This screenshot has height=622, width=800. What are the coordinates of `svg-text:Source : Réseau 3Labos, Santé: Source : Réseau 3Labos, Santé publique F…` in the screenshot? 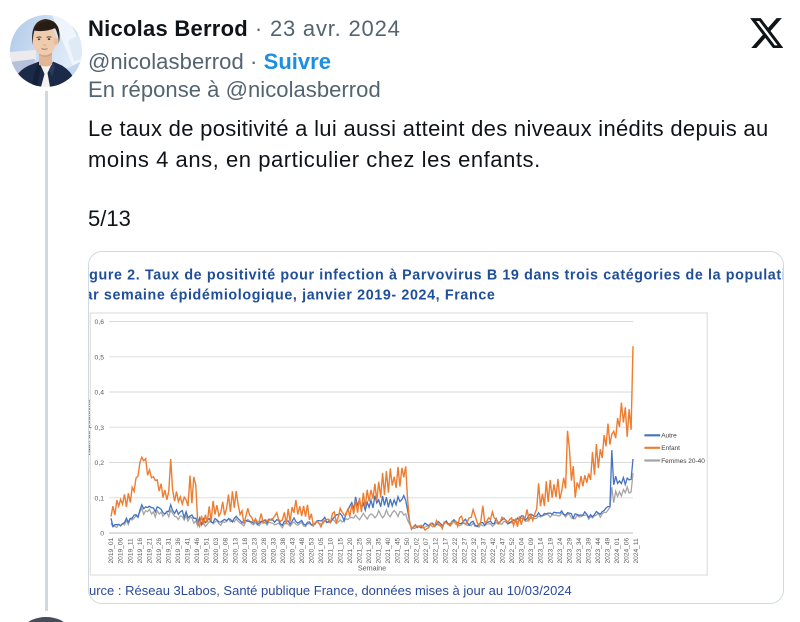 It's located at (330, 590).